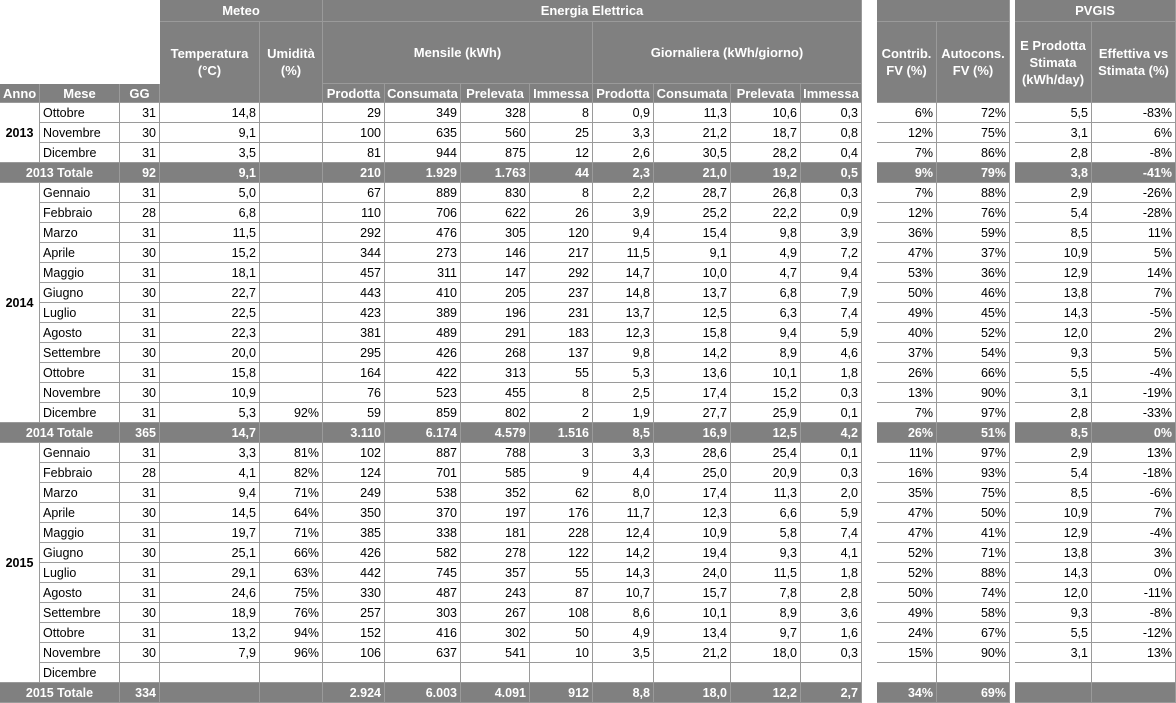 Image resolution: width=1176 pixels, height=703 pixels. I want to click on value-cell: 47%, so click(907, 253).